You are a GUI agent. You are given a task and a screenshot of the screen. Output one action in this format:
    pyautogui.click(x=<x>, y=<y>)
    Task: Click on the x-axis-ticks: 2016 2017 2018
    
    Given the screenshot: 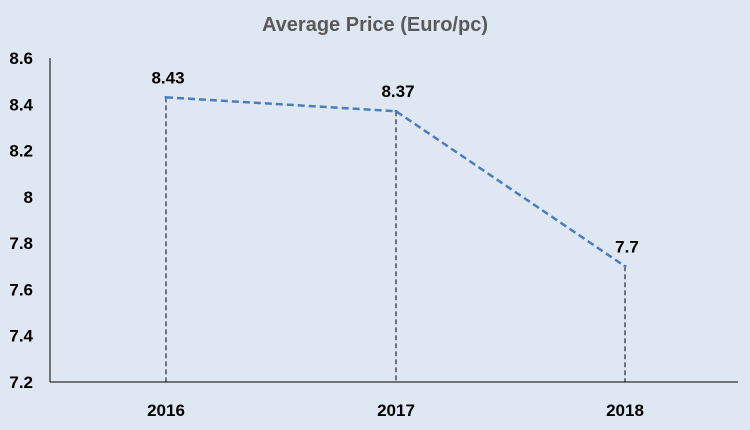 What is the action you would take?
    pyautogui.click(x=395, y=410)
    